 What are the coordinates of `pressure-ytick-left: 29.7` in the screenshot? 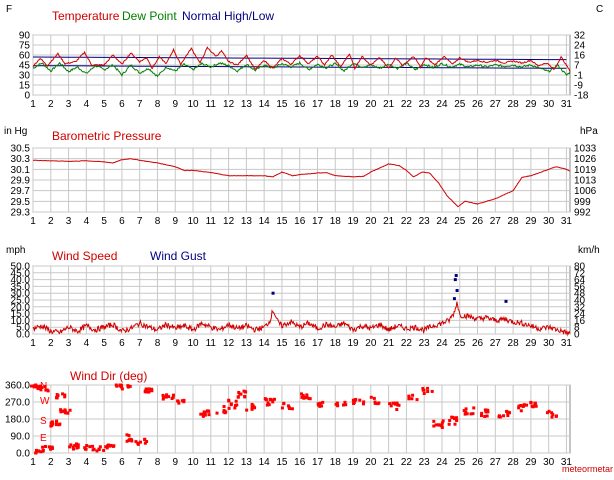 It's located at (21, 191).